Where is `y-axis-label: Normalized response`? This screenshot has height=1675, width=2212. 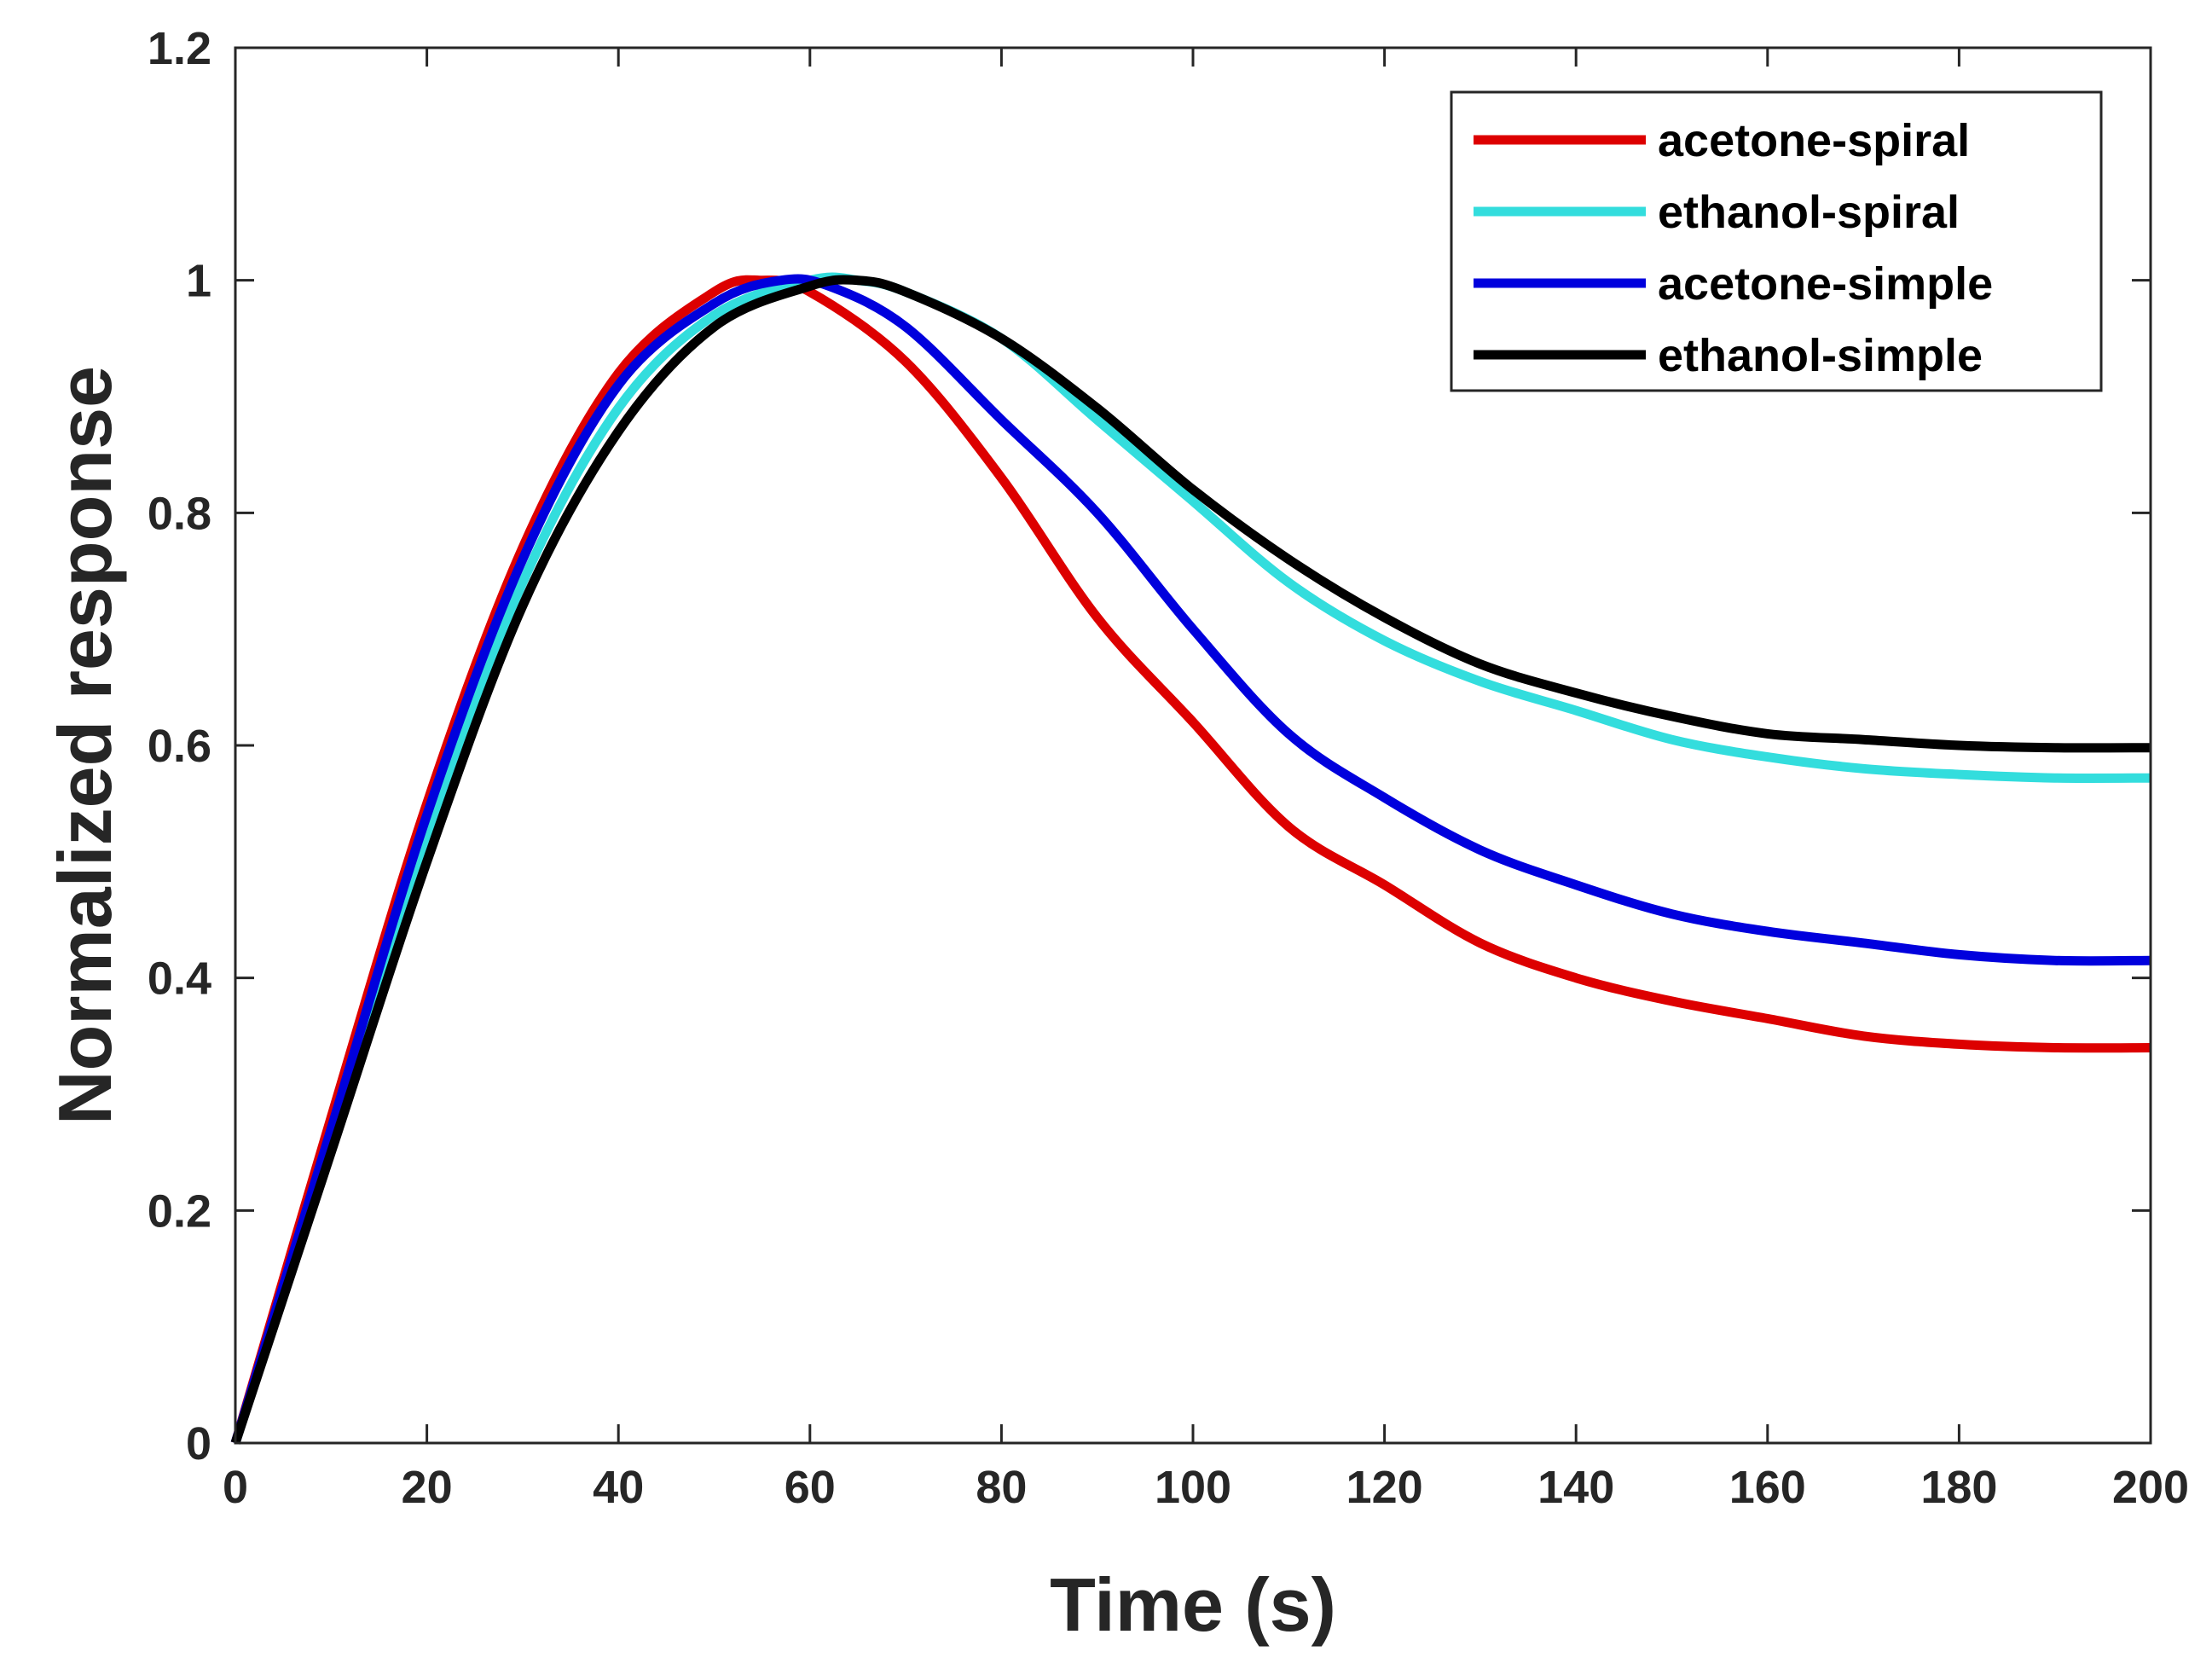 y-axis-label: Normalized response is located at coordinates (85, 746).